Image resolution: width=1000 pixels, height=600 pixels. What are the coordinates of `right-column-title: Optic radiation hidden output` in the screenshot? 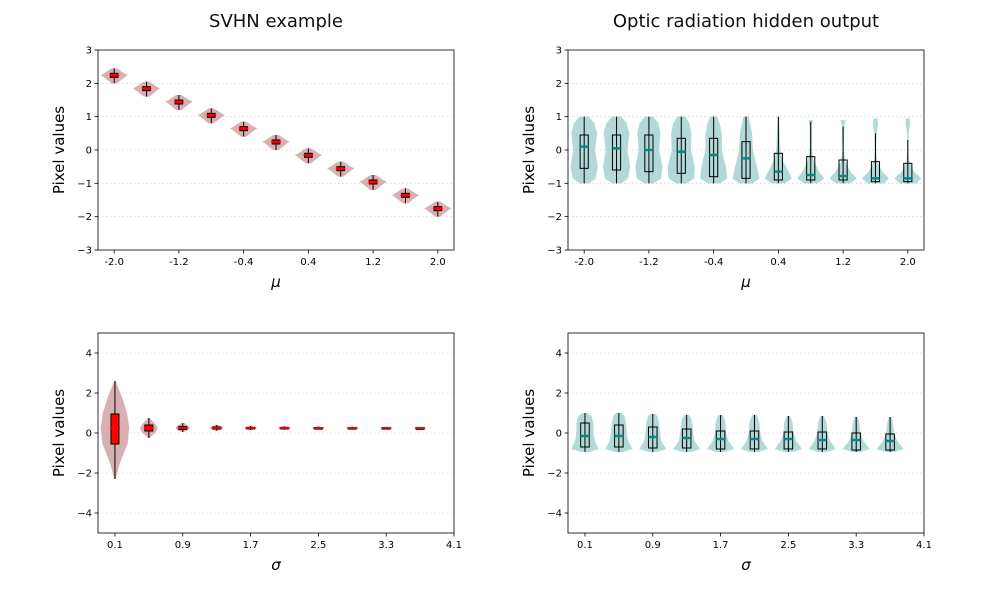 It's located at (746, 21).